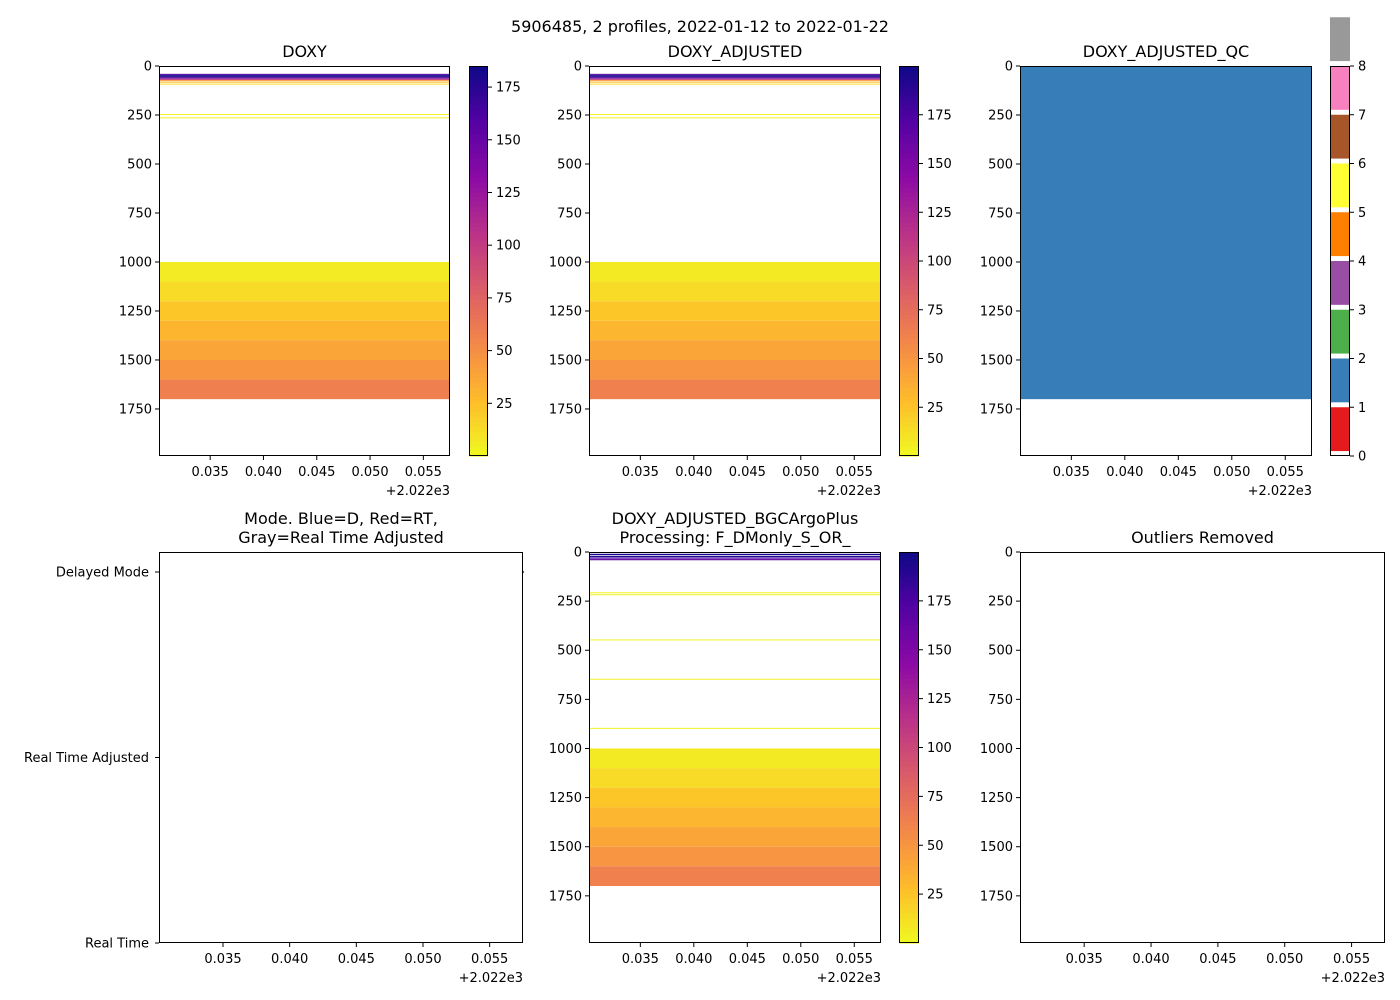 The width and height of the screenshot is (1400, 1000). What do you see at coordinates (478, 261) in the screenshot?
I see `colorbar-frame` at bounding box center [478, 261].